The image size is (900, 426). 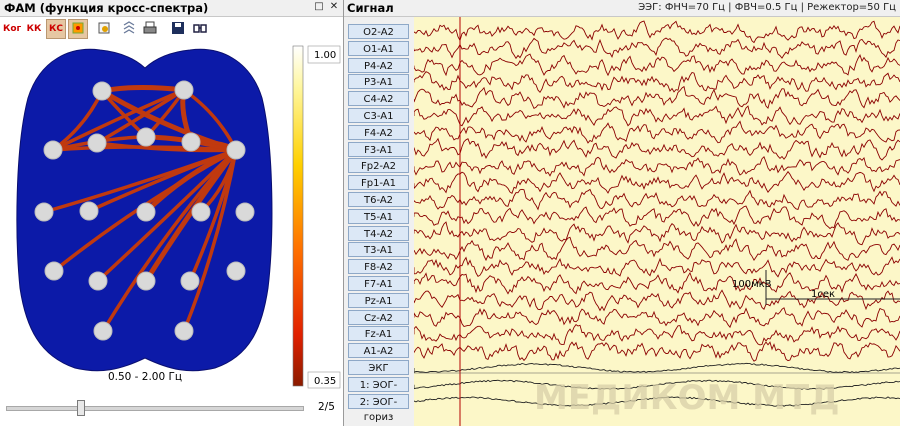 What do you see at coordinates (78, 29) in the screenshot?
I see `map-icon` at bounding box center [78, 29].